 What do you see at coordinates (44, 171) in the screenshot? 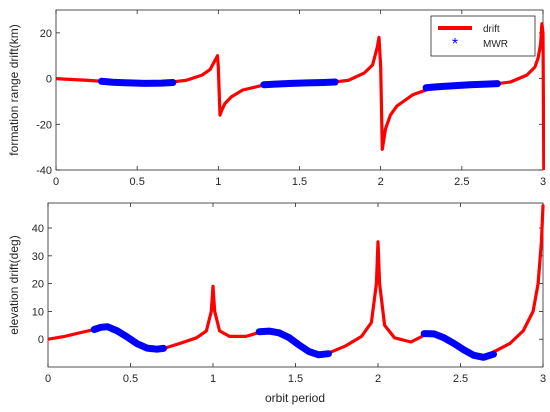
I see `y-tick-label: -40` at bounding box center [44, 171].